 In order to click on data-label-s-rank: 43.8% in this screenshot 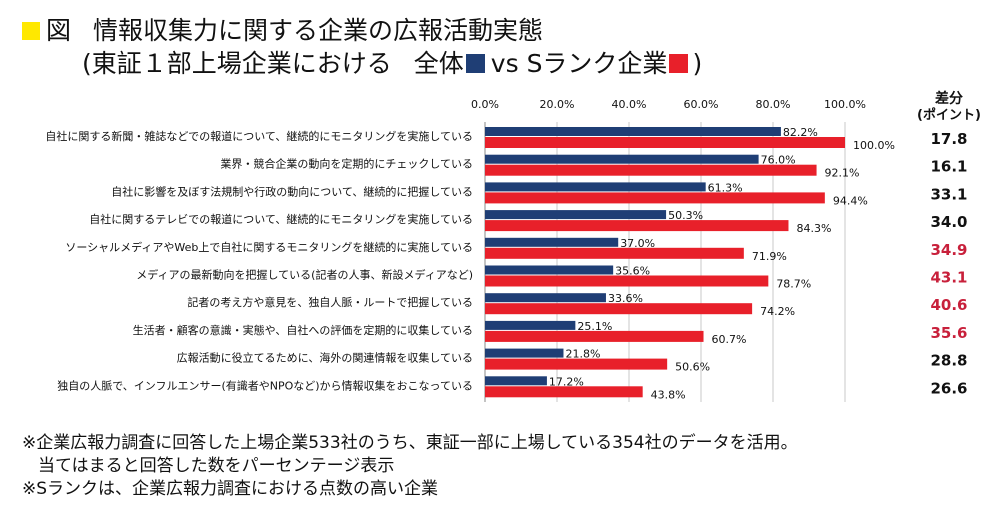, I will do `click(668, 394)`.